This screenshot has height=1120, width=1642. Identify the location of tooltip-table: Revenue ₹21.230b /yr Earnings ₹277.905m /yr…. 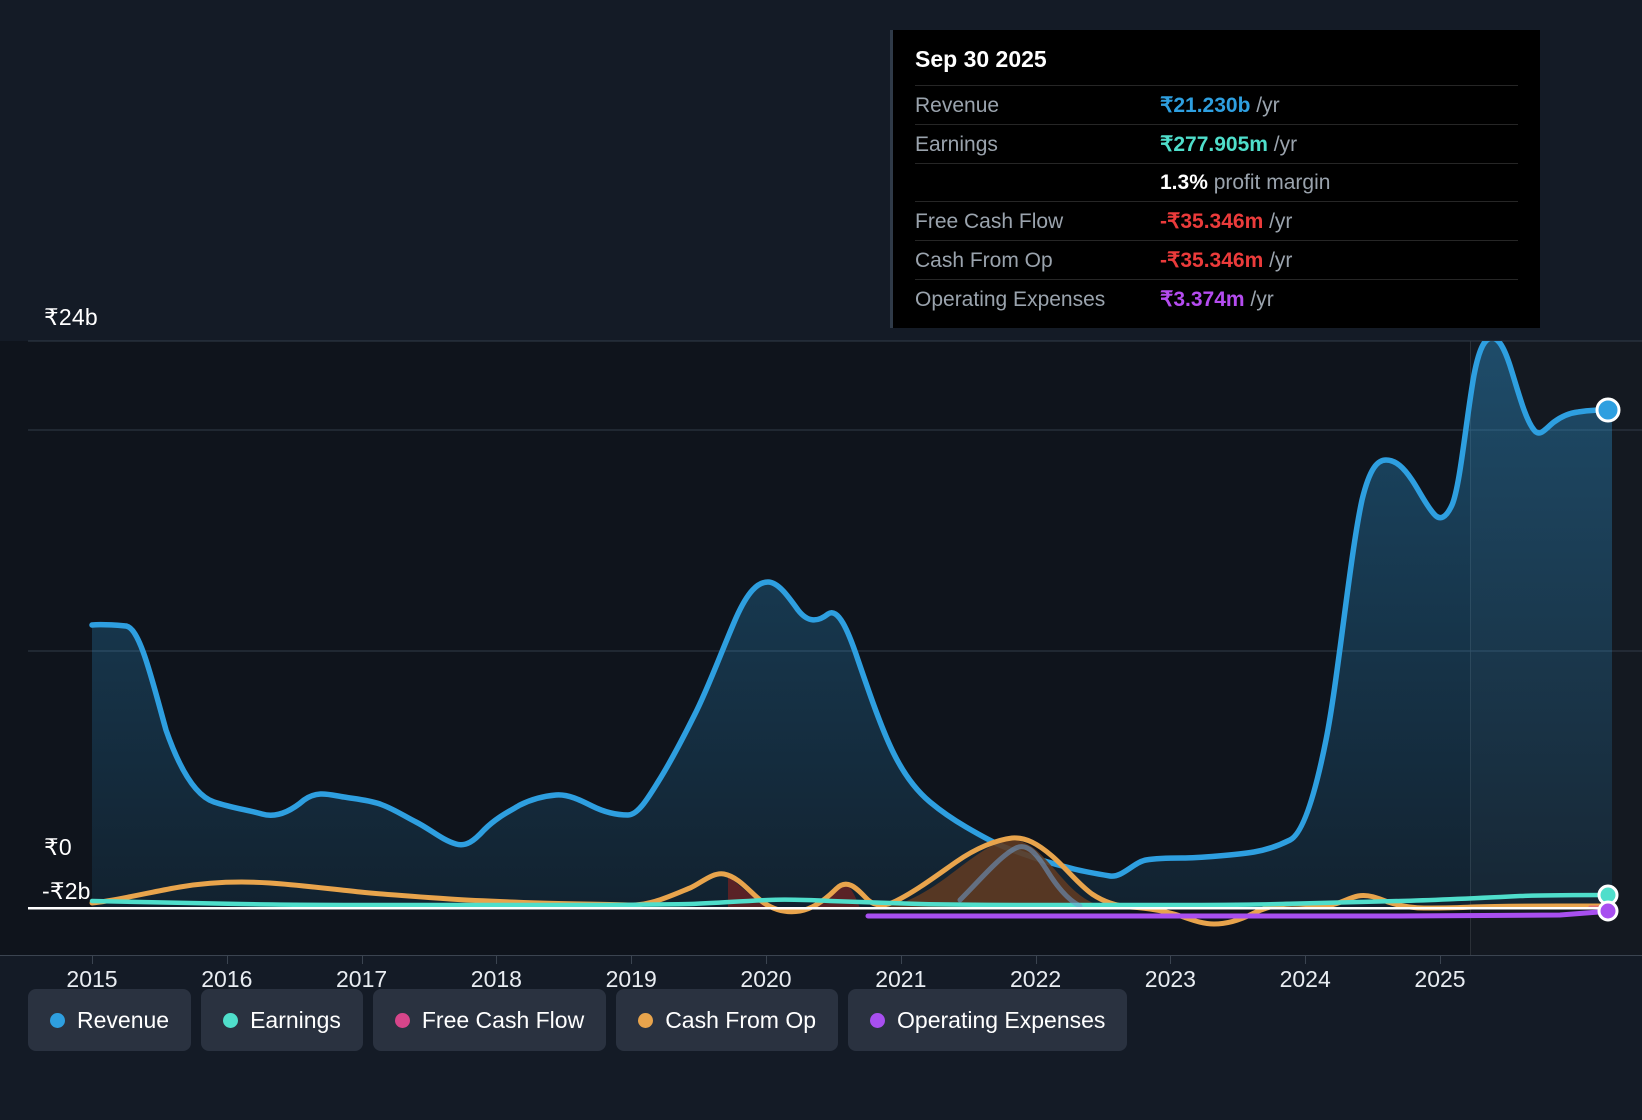
(1216, 201).